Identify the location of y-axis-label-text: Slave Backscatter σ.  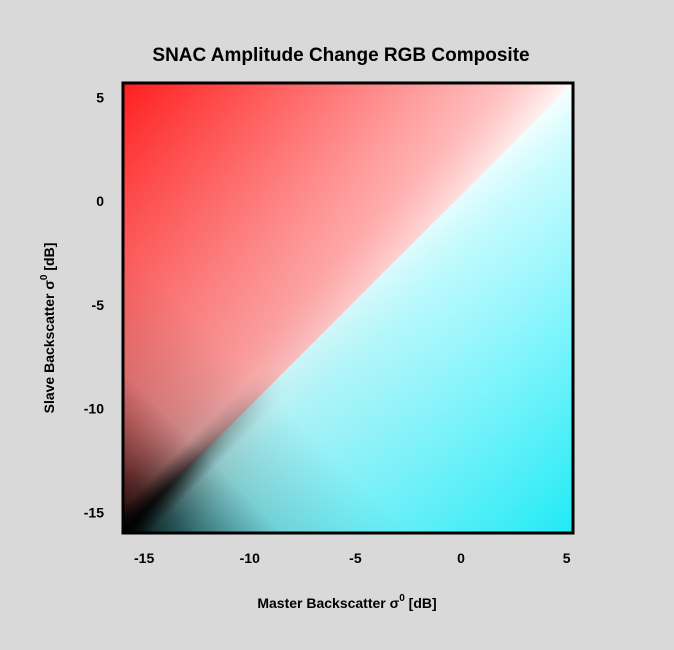
(49, 347).